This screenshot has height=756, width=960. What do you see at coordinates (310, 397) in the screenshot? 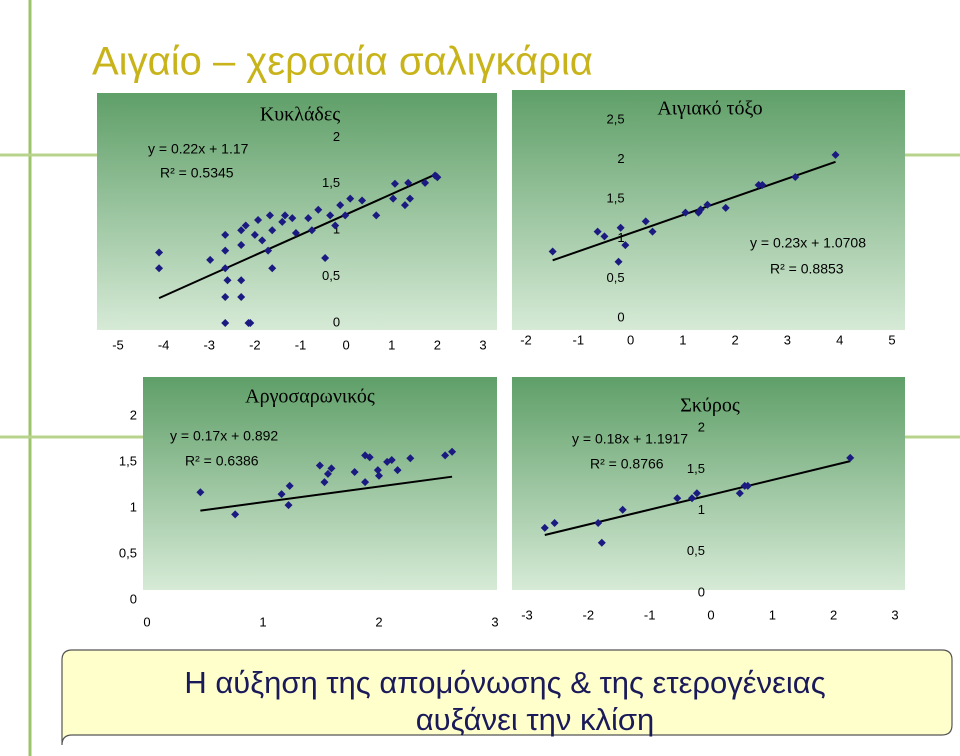
I see `chart-title: Αργοσαρωνικός` at bounding box center [310, 397].